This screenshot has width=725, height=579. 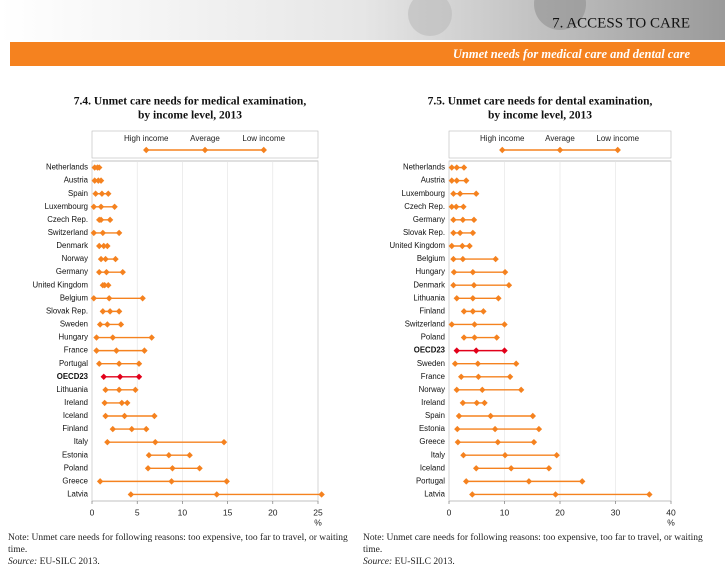 What do you see at coordinates (378, 562) in the screenshot?
I see `source-label: Source:` at bounding box center [378, 562].